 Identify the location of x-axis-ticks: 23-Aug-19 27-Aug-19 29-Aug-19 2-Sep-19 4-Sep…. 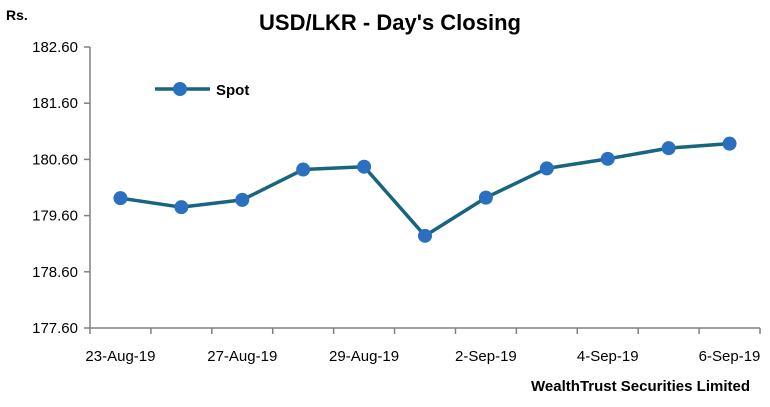
(423, 346).